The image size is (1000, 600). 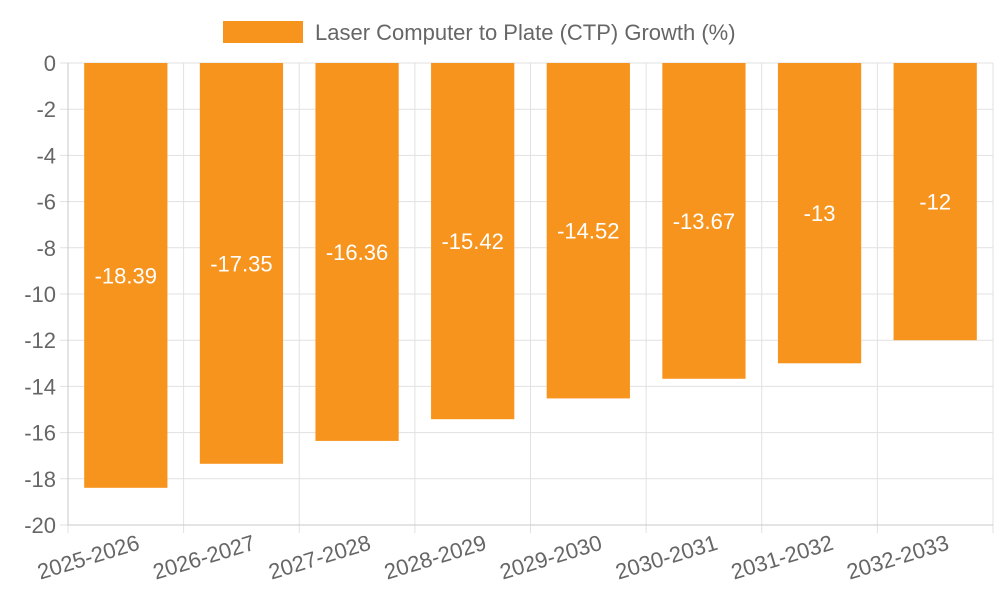 What do you see at coordinates (898, 557) in the screenshot?
I see `x-tick-label: 2032-2033` at bounding box center [898, 557].